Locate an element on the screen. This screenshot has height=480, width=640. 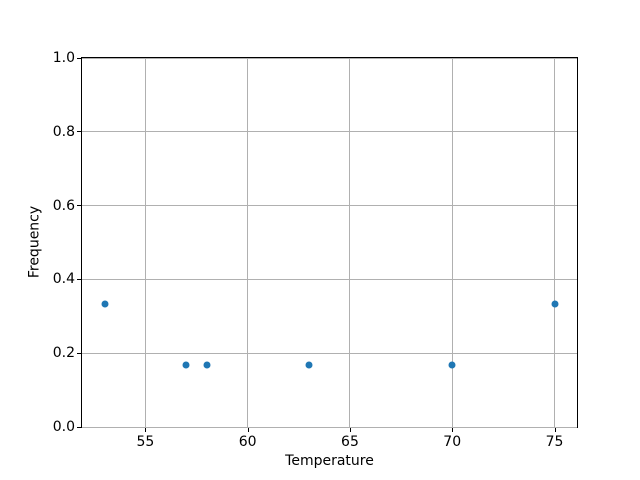
y-tick-label: 0.4 is located at coordinates (63, 279).